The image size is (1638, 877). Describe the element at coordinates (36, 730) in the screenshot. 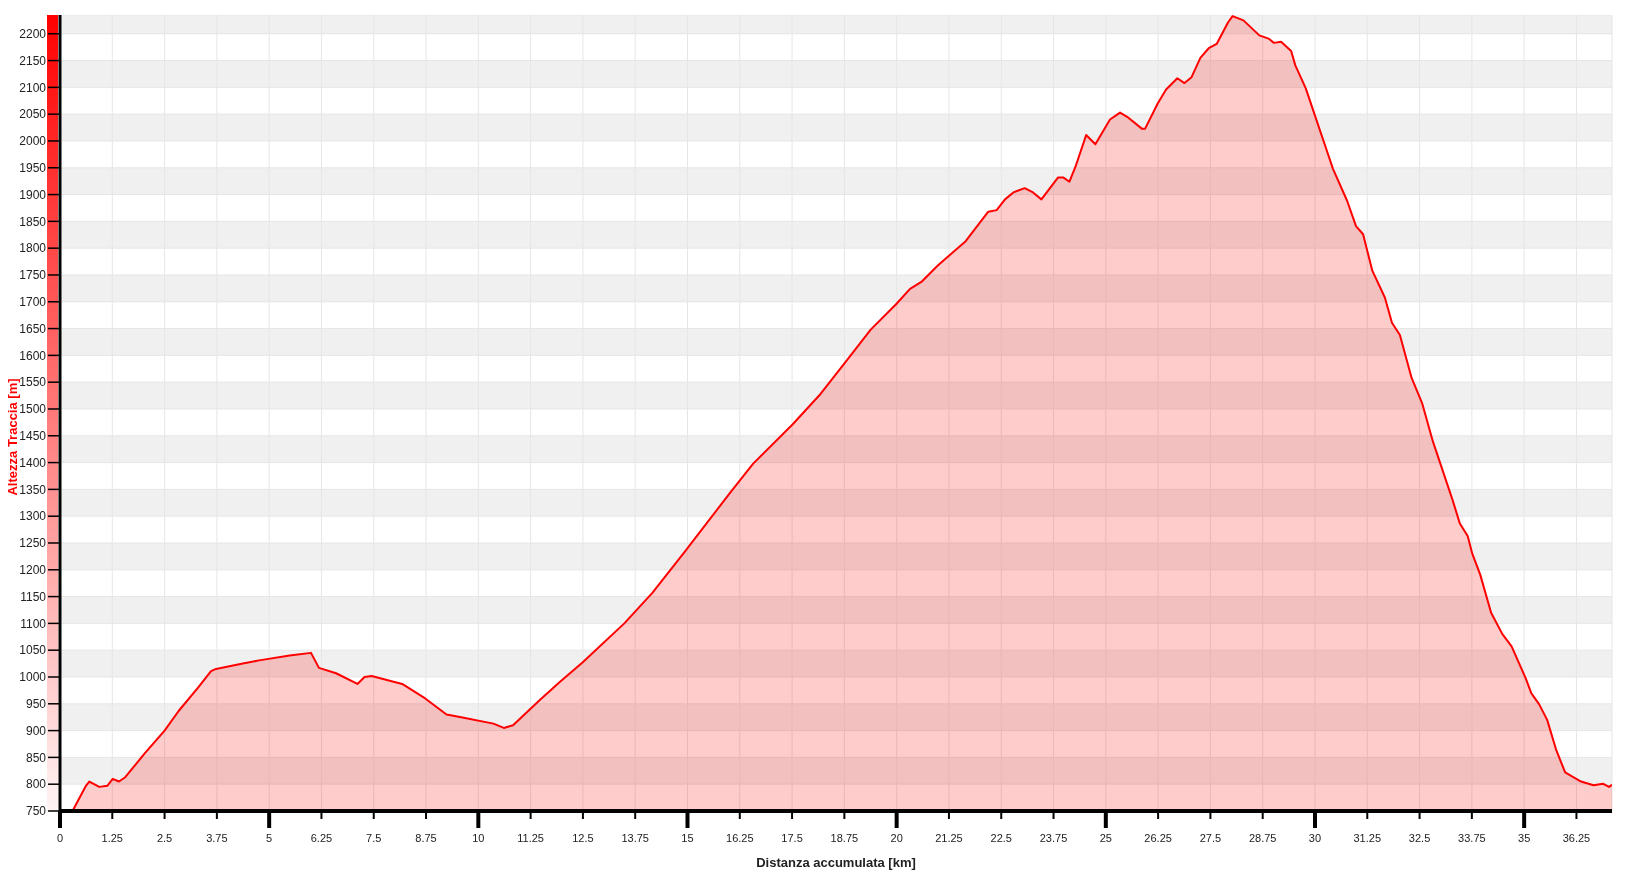

I see `y-tick-label: 900` at that location.